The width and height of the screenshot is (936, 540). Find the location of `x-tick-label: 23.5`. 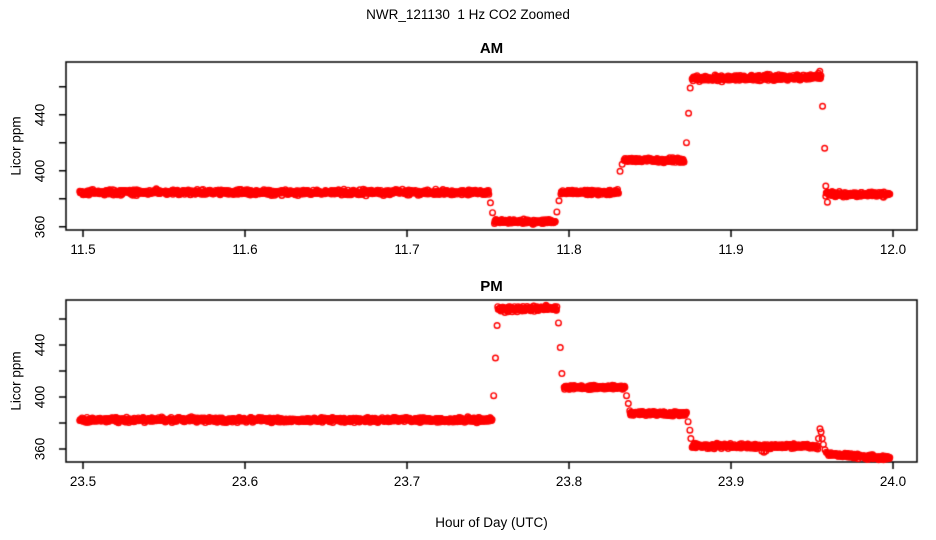

x-tick-label: 23.5 is located at coordinates (83, 481).